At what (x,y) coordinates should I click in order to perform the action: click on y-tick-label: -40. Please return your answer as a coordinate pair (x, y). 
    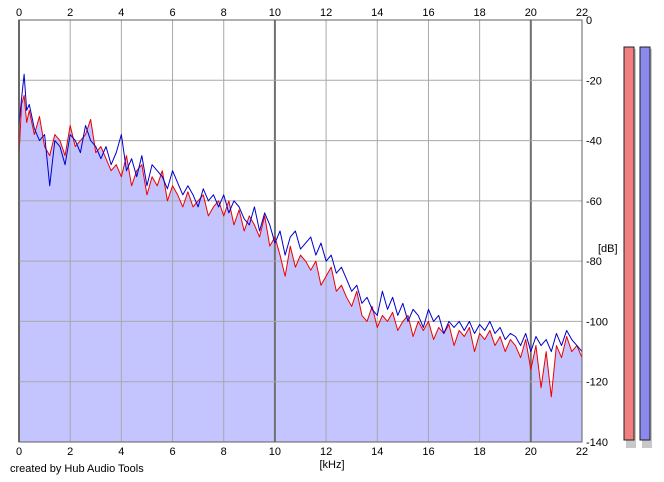
    Looking at the image, I should click on (594, 142).